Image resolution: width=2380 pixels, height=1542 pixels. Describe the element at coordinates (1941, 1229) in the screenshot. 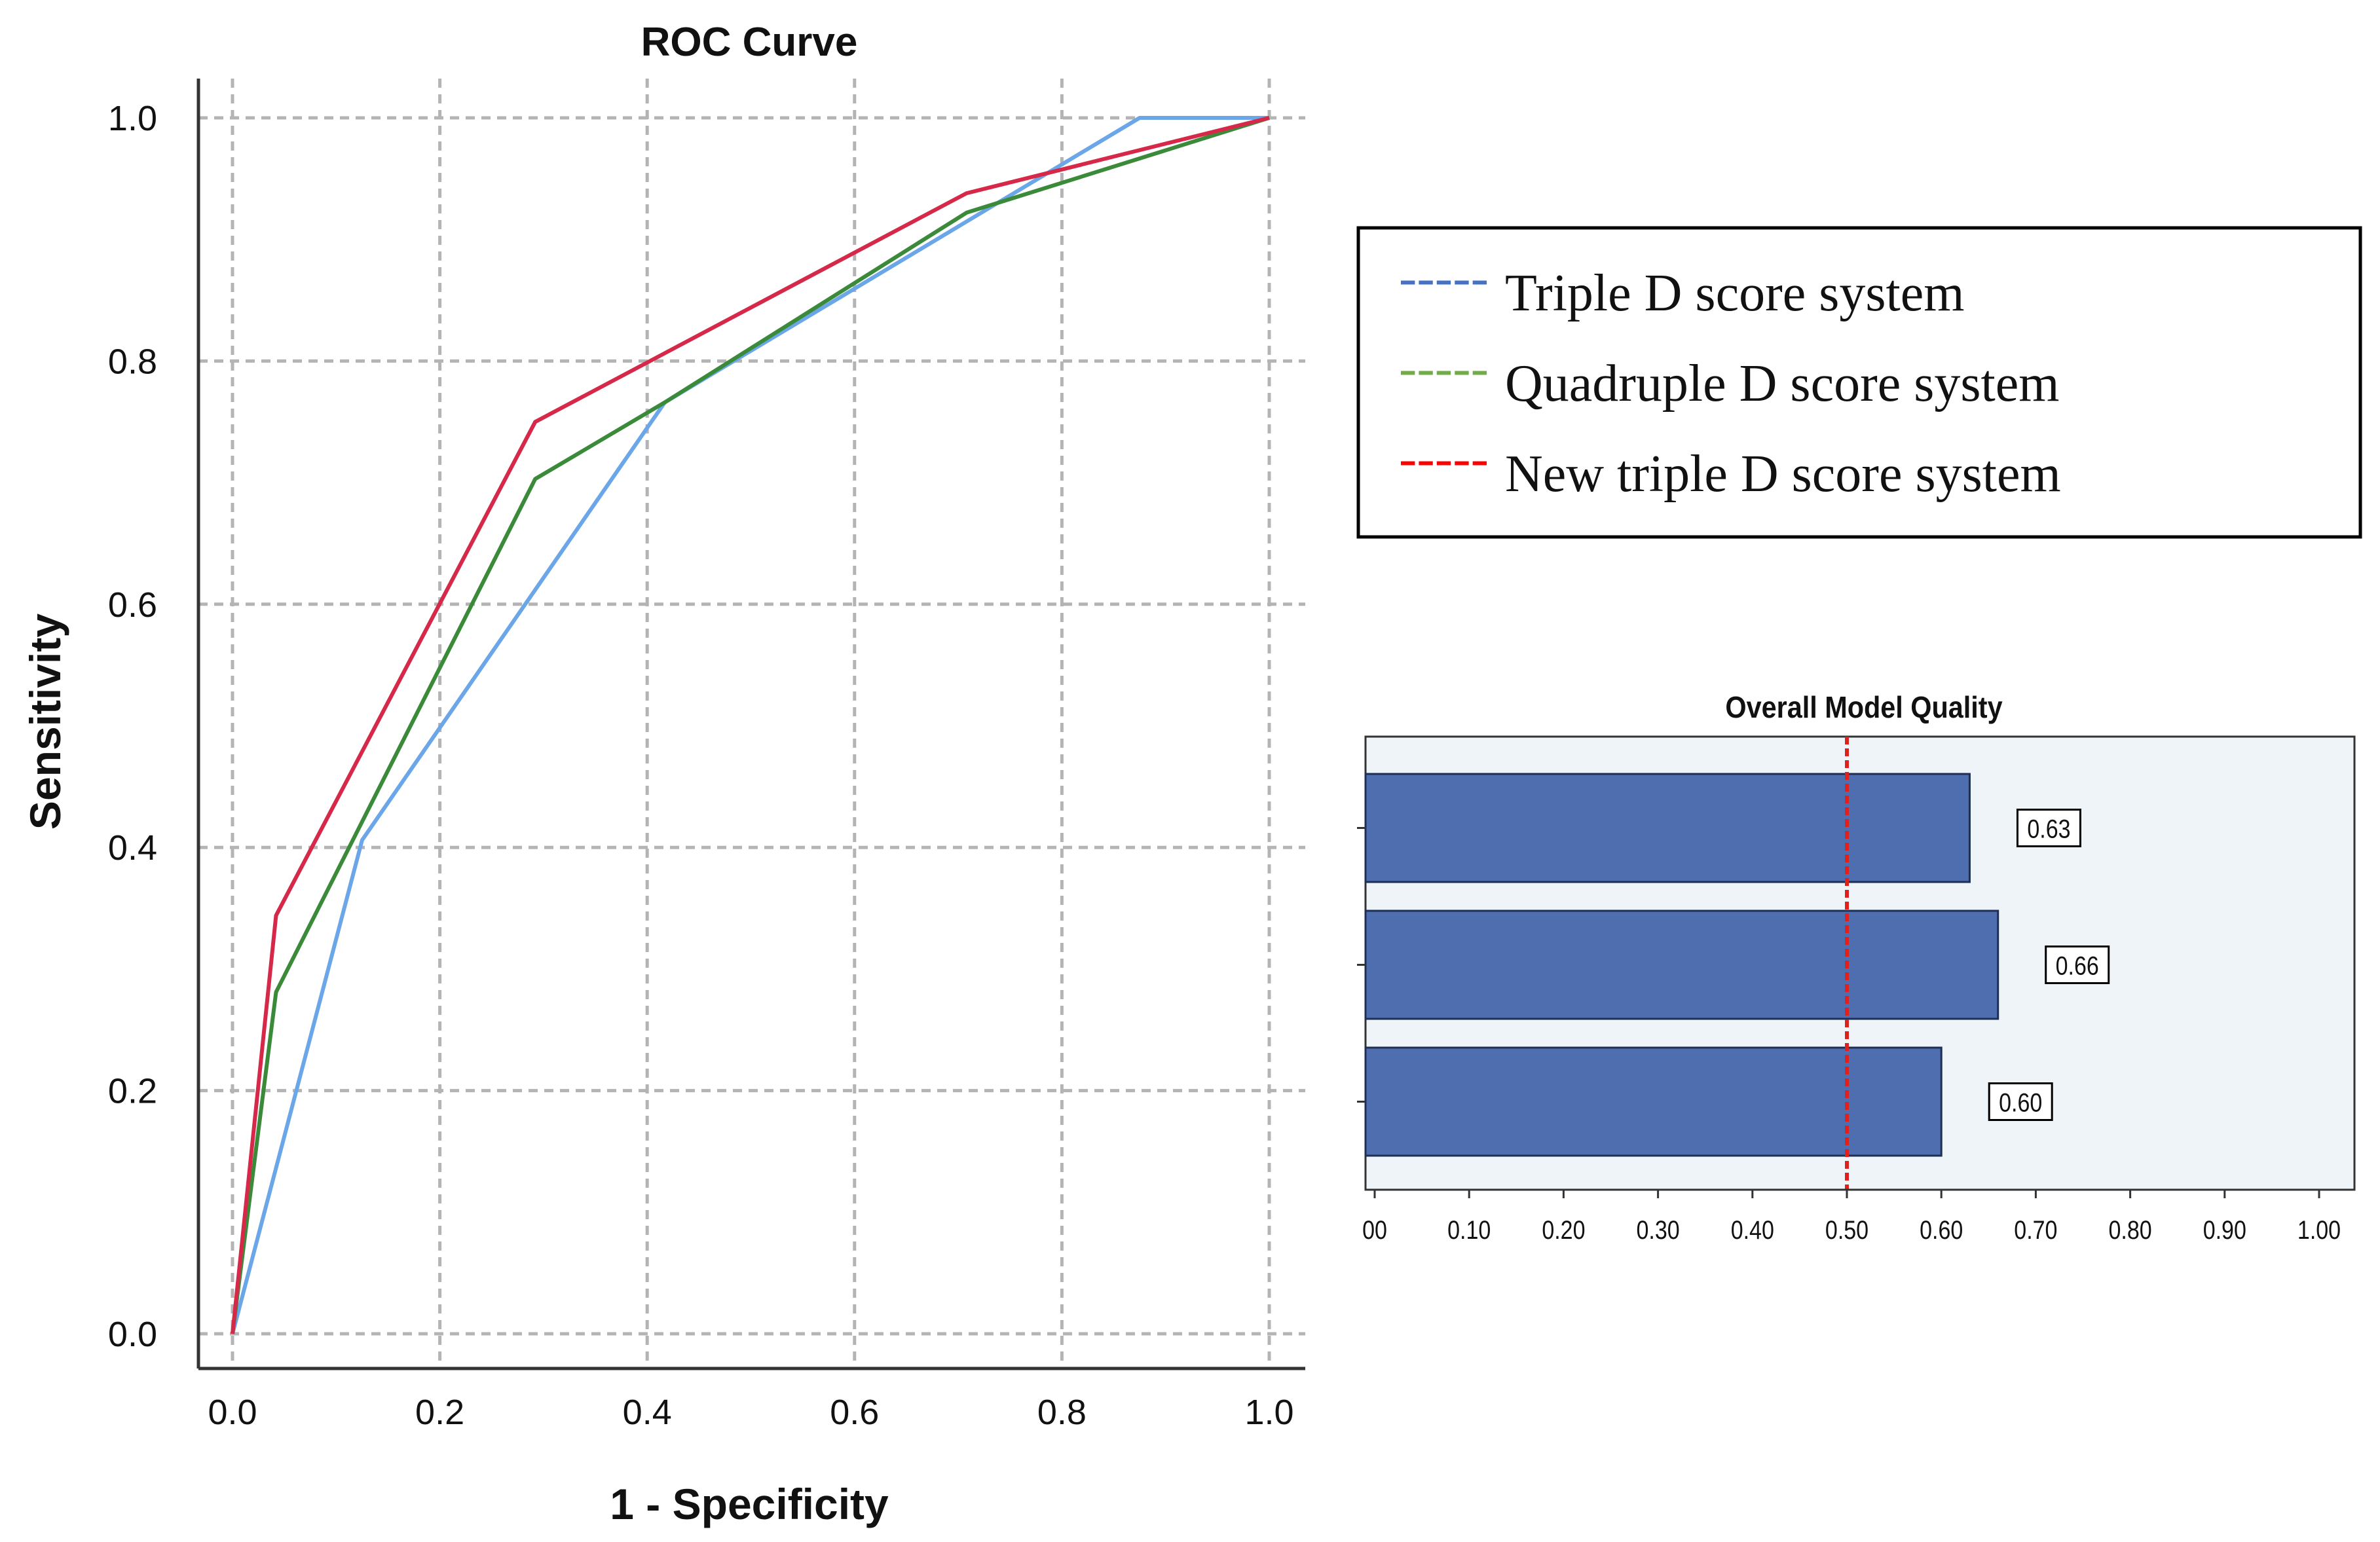

I see `model-quality-x-tick-label: 0.60` at that location.